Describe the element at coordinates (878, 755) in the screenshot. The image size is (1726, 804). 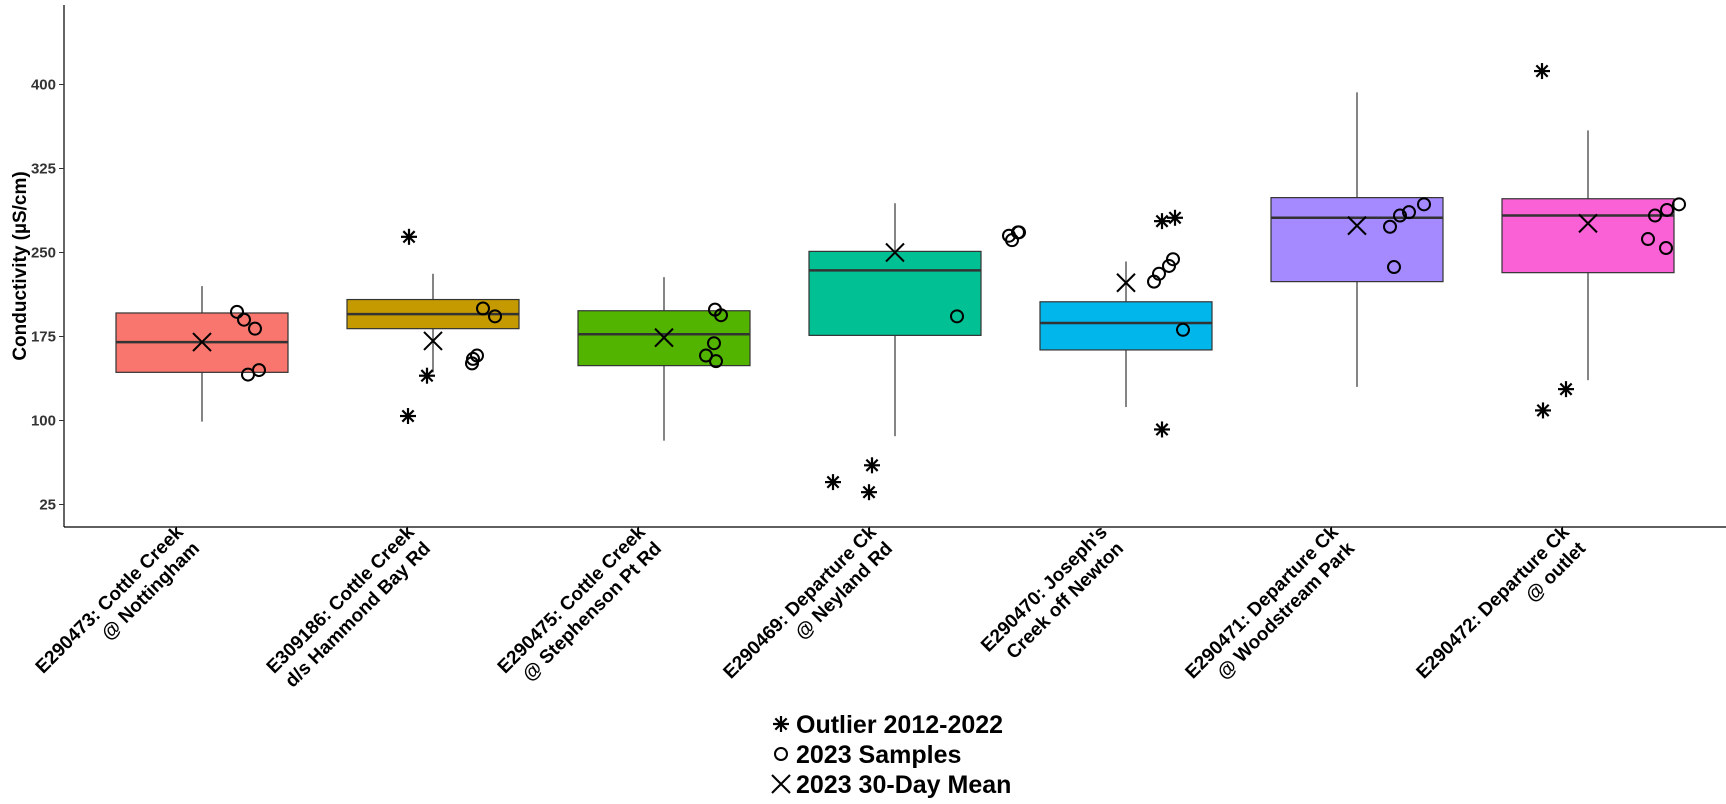
I see `legend-label: 2023 Samples` at that location.